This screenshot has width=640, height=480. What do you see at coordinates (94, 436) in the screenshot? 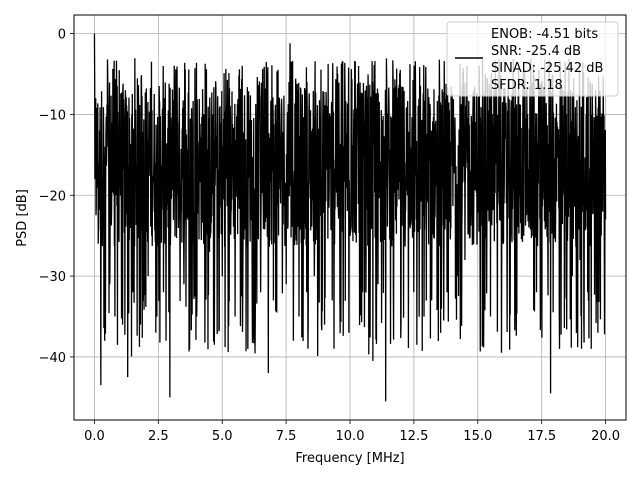
I see `x-tick-label: 0.0` at bounding box center [94, 436].